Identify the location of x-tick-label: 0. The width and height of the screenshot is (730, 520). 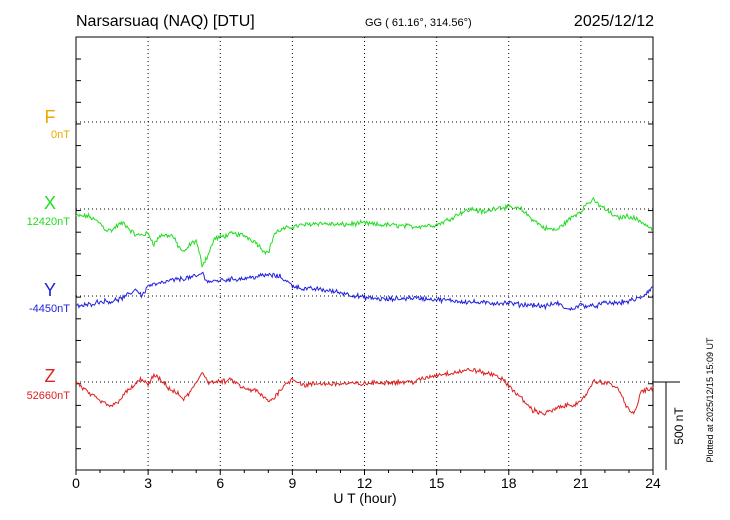
(76, 483).